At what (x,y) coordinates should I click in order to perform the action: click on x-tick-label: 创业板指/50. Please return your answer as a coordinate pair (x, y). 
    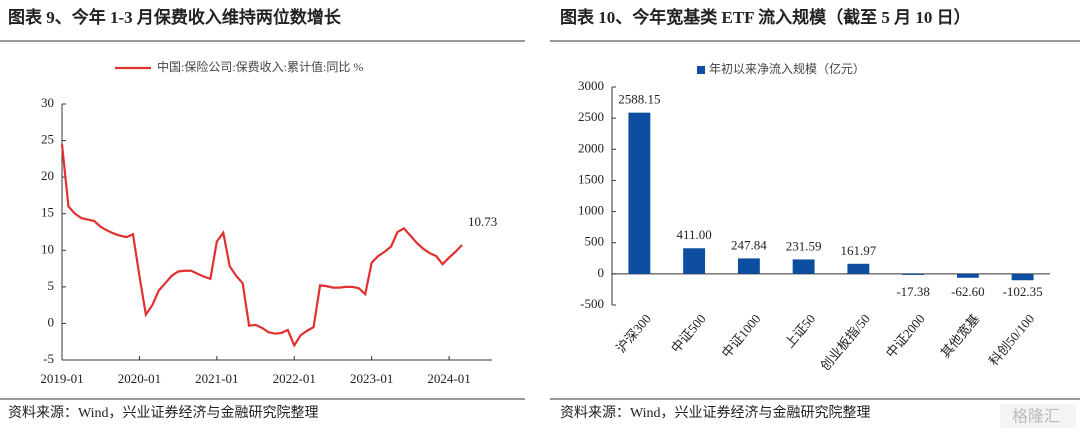
    Looking at the image, I should click on (845, 342).